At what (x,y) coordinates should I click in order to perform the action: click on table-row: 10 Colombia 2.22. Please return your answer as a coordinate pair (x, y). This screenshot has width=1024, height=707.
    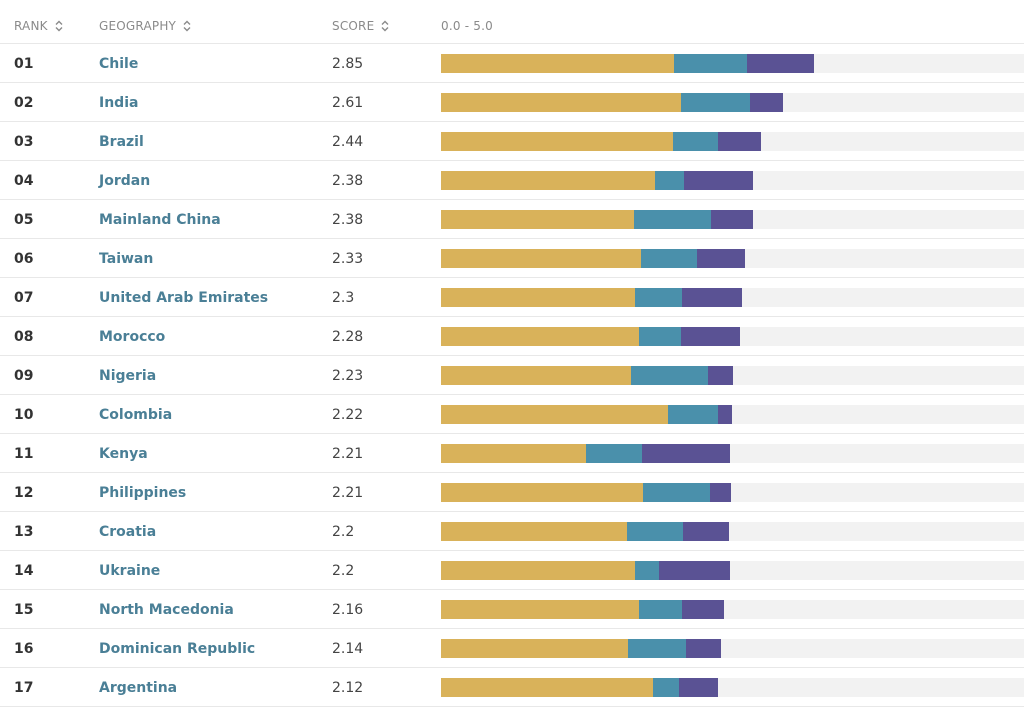
    Looking at the image, I should click on (512, 414).